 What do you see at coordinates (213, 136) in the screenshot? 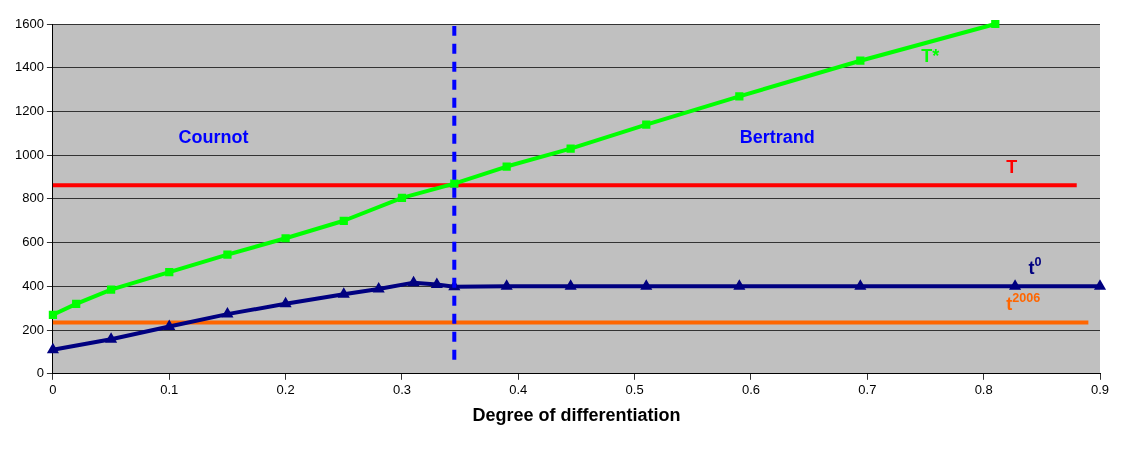
I see `annotation: Cournot` at bounding box center [213, 136].